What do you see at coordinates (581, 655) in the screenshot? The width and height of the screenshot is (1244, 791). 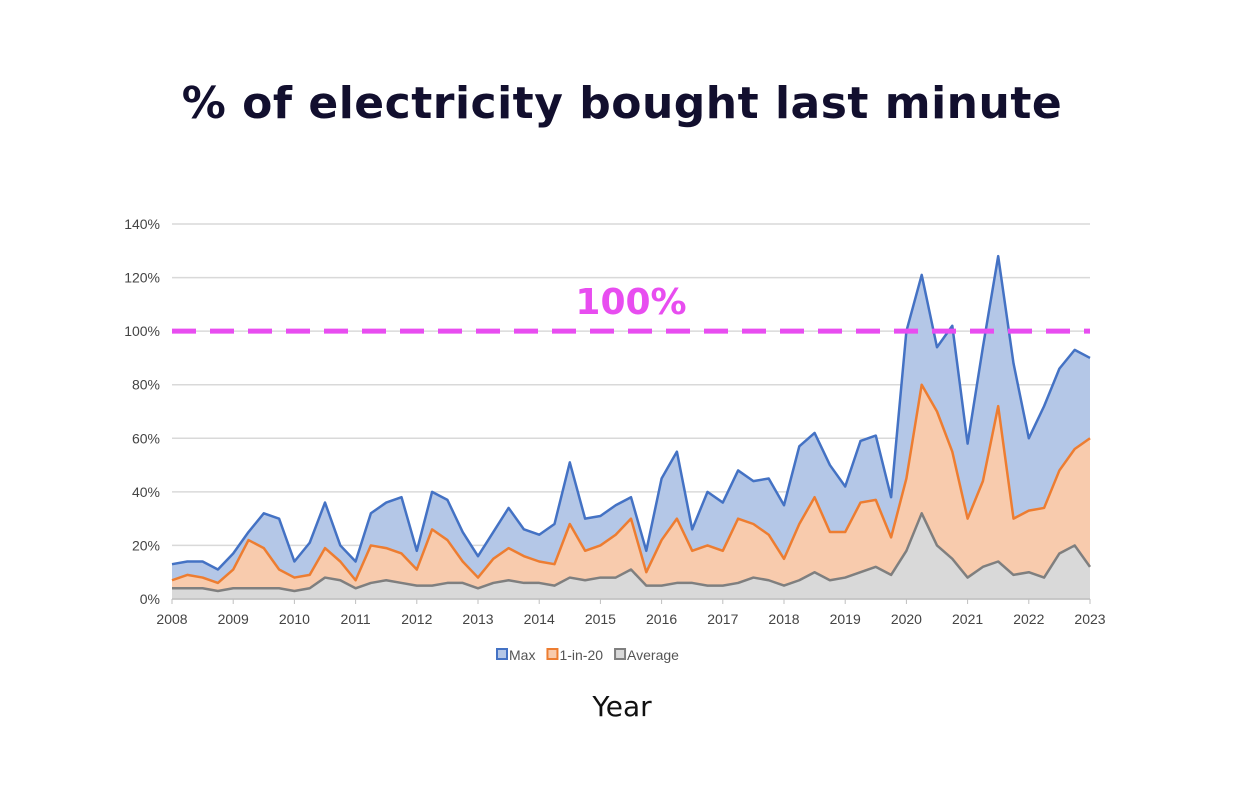 I see `legend-label: 1-in-20` at bounding box center [581, 655].